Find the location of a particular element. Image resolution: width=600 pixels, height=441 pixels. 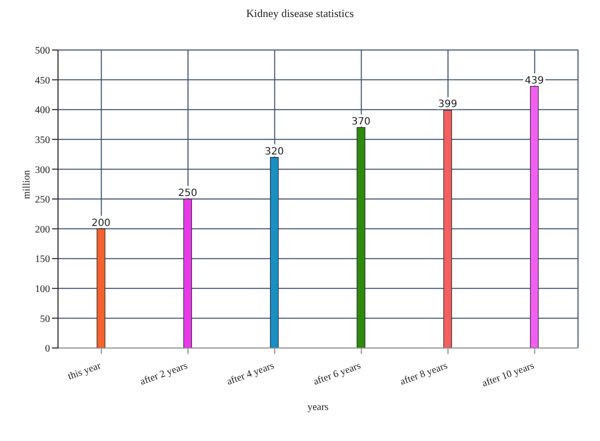

y-tick-label: 500 is located at coordinates (42, 51).